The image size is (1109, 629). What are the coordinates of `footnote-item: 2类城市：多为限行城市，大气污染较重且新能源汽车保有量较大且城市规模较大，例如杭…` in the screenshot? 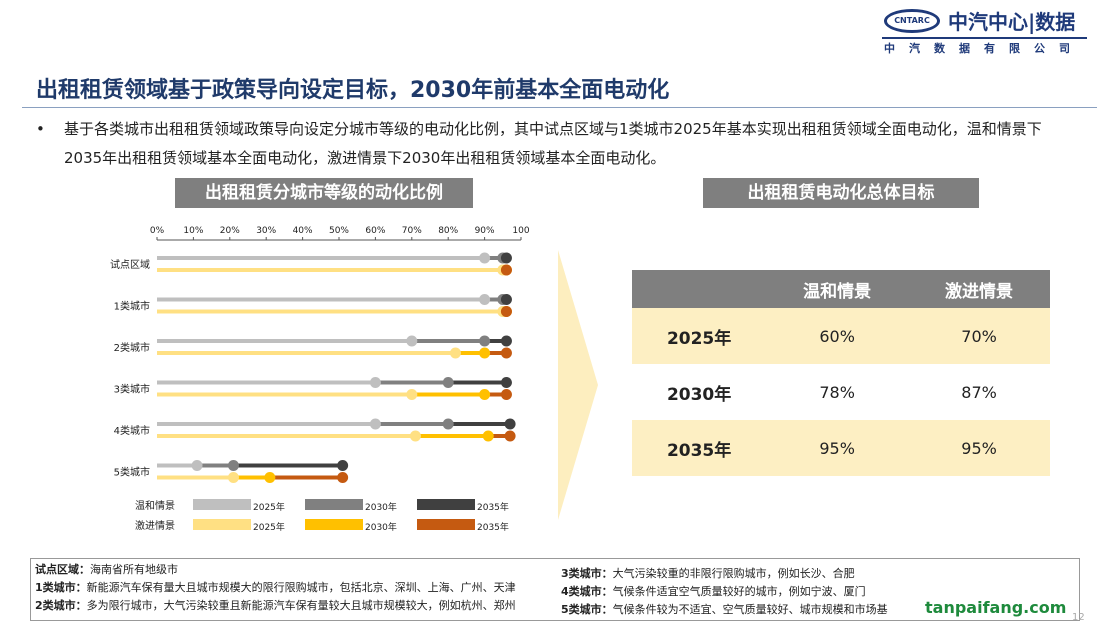 It's located at (275, 606).